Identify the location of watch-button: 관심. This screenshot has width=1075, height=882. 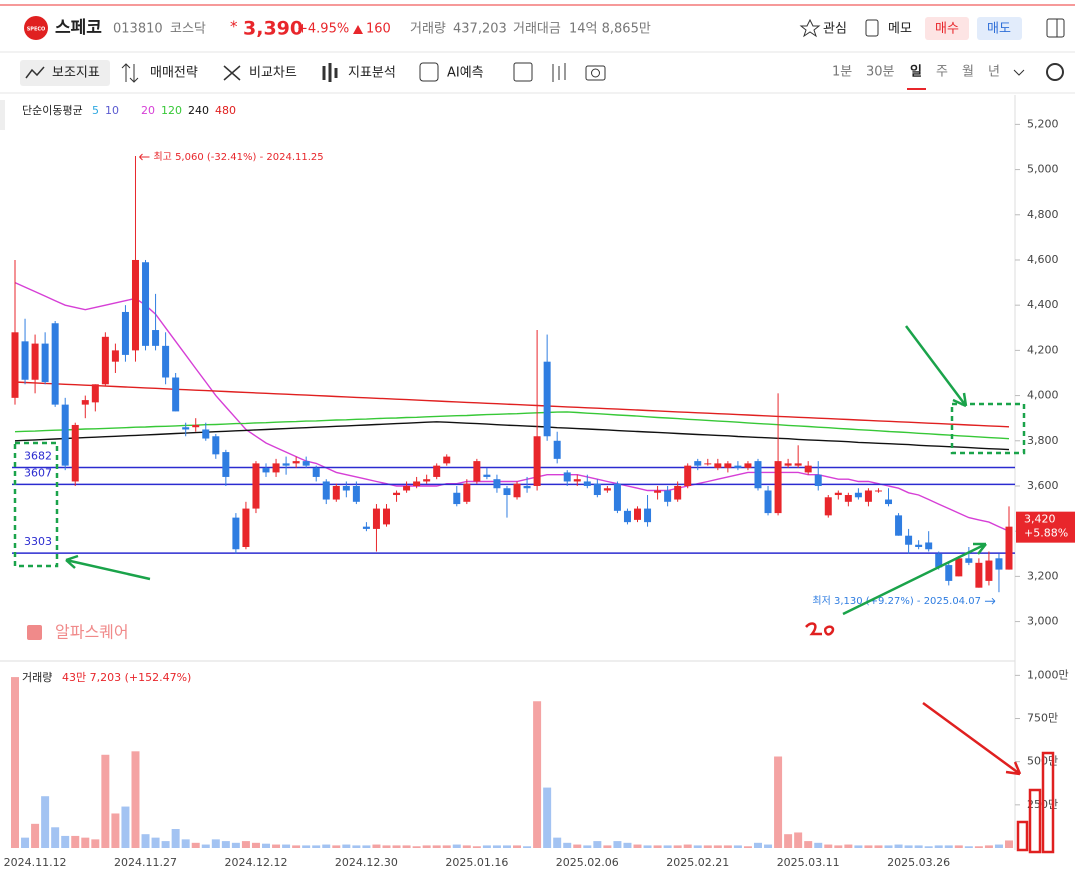
(835, 29).